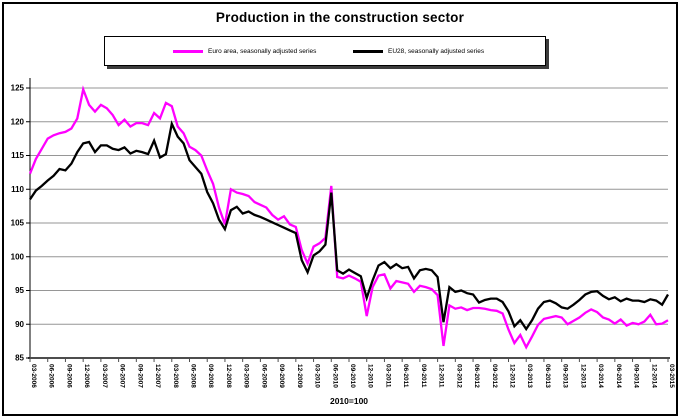  What do you see at coordinates (210, 376) in the screenshot?
I see `x-tick-label: 09-2008` at bounding box center [210, 376].